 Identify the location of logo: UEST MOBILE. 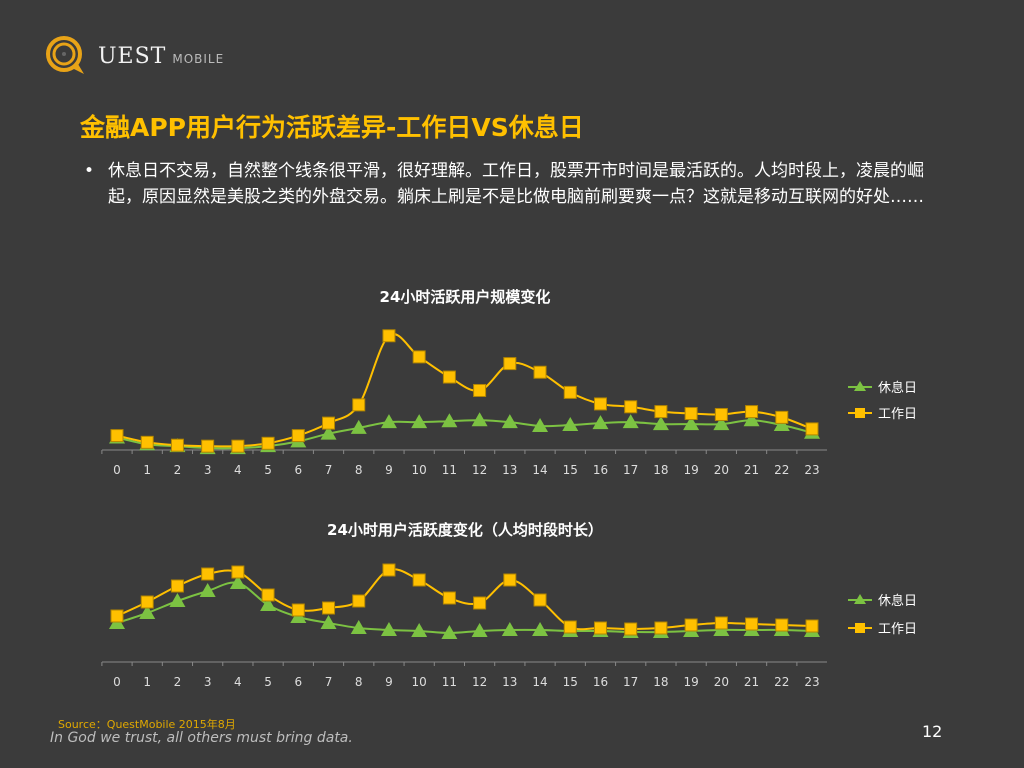
(134, 56).